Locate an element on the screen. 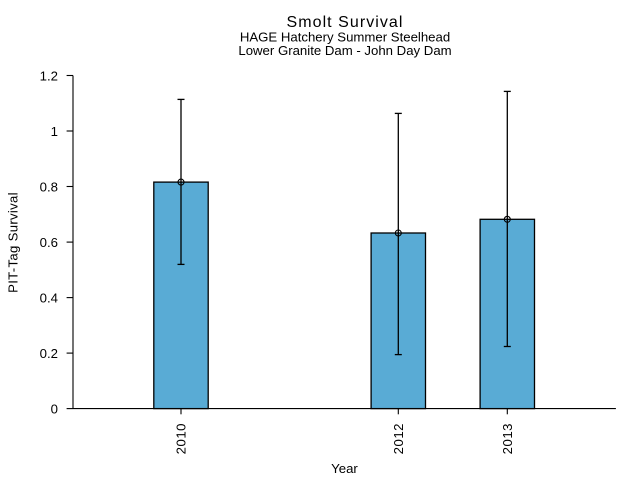 This screenshot has width=640, height=480. svg-text: 2010 is located at coordinates (181, 438).